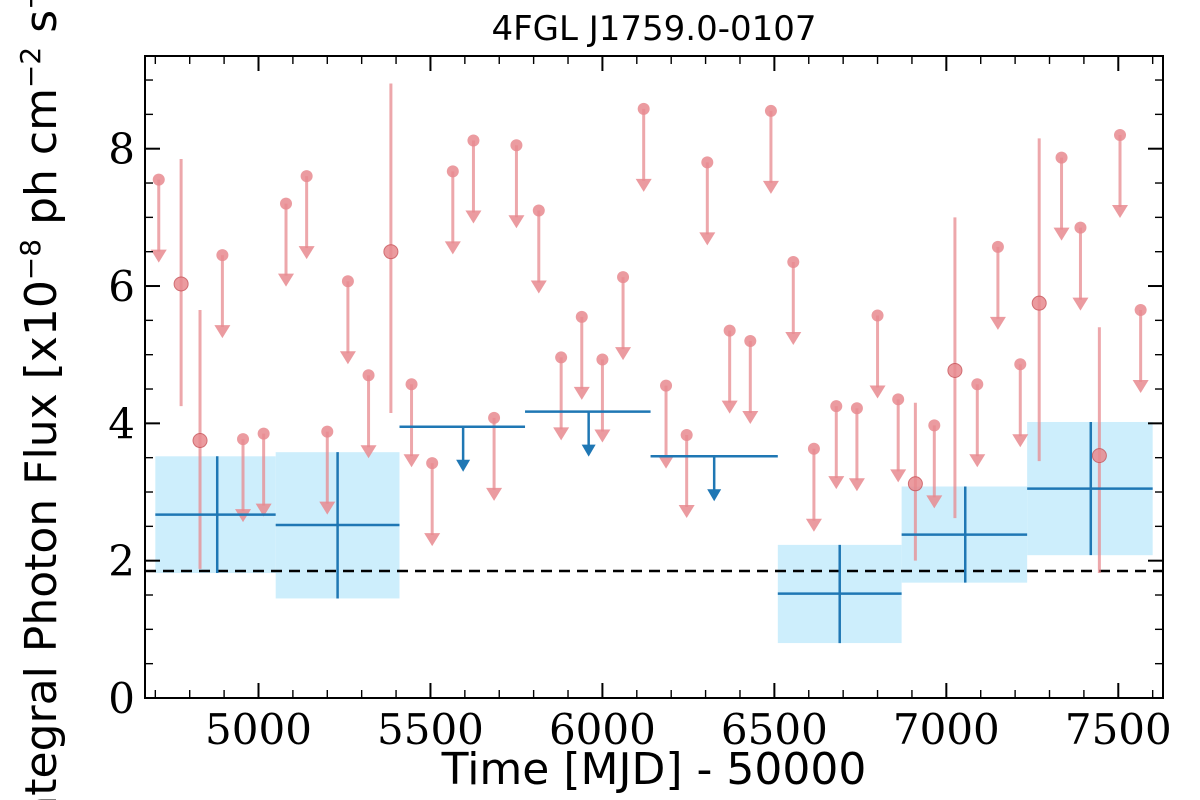 This screenshot has width=1200, height=800. Describe the element at coordinates (121, 286) in the screenshot. I see `y-tick-label: 6` at that location.